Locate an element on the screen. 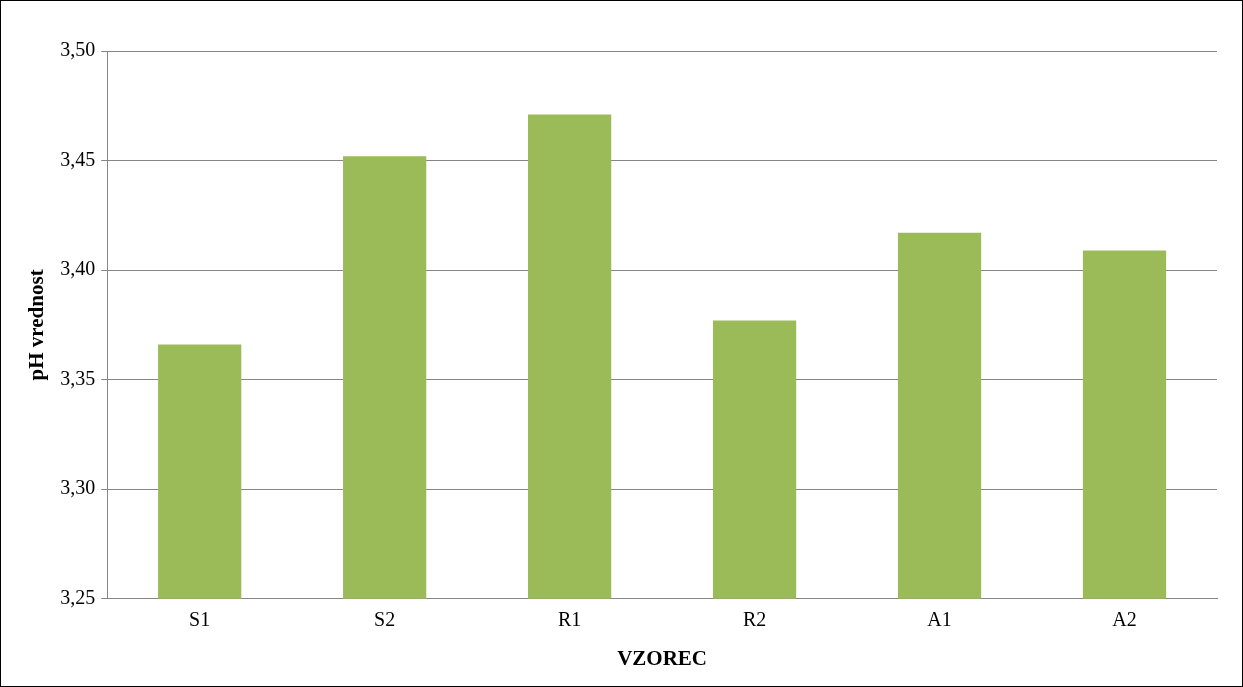 The image size is (1243, 687). y-tick-label: 3,30 is located at coordinates (78, 487).